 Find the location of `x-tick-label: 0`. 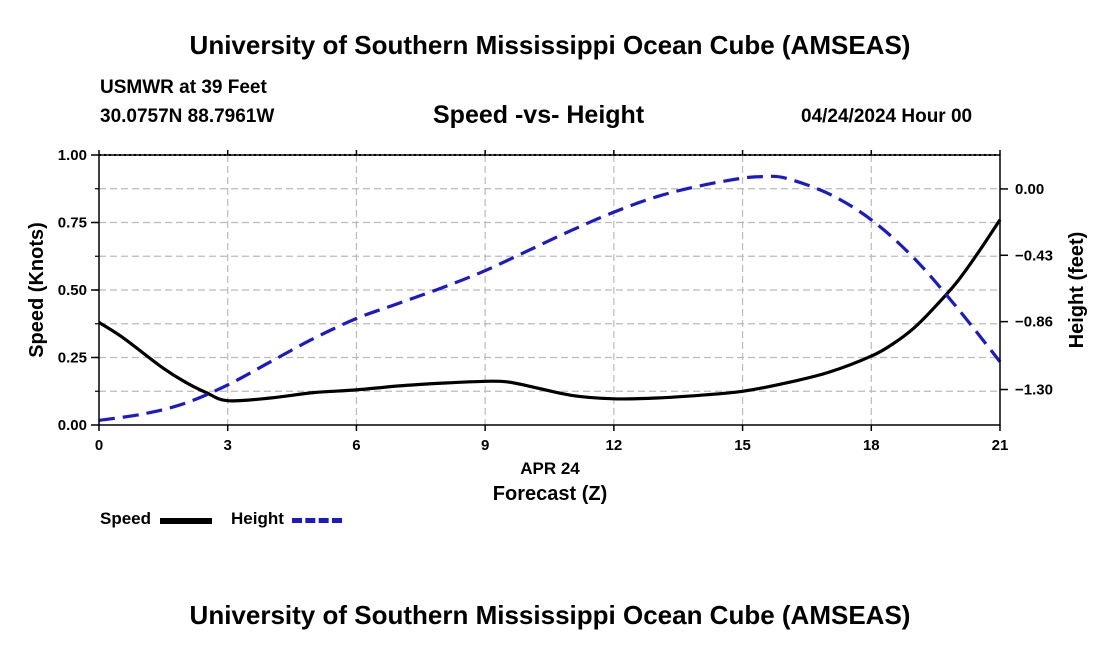

x-tick-label: 0 is located at coordinates (99, 445).